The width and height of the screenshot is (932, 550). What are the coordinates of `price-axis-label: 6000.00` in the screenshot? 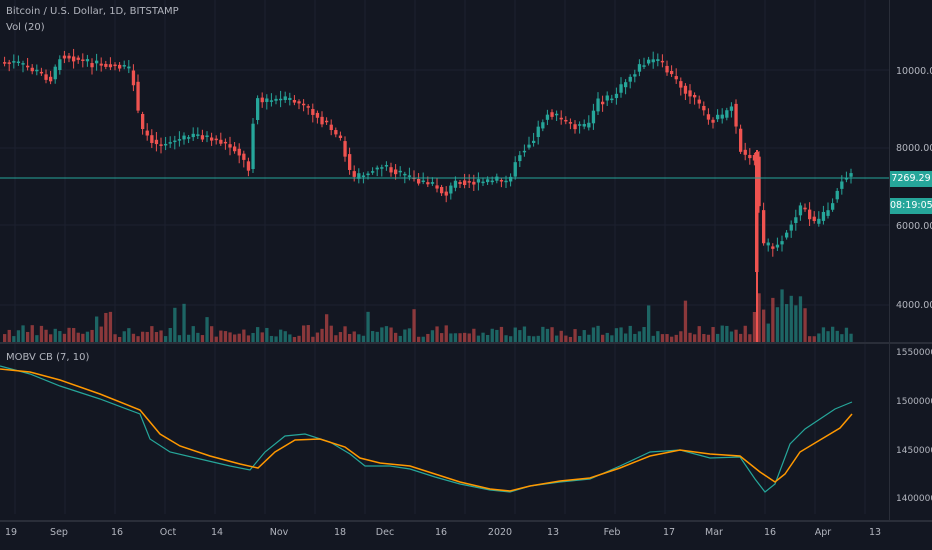 It's located at (914, 226).